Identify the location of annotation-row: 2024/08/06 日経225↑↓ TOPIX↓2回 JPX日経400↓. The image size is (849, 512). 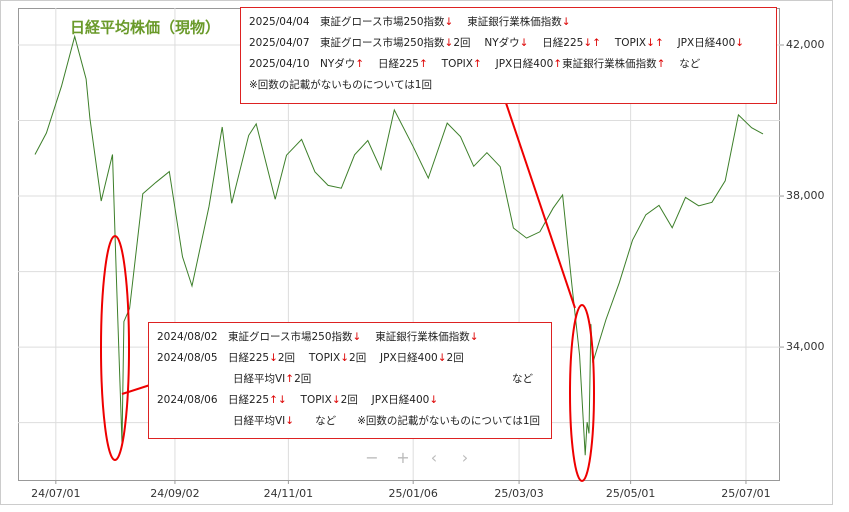
(350, 400).